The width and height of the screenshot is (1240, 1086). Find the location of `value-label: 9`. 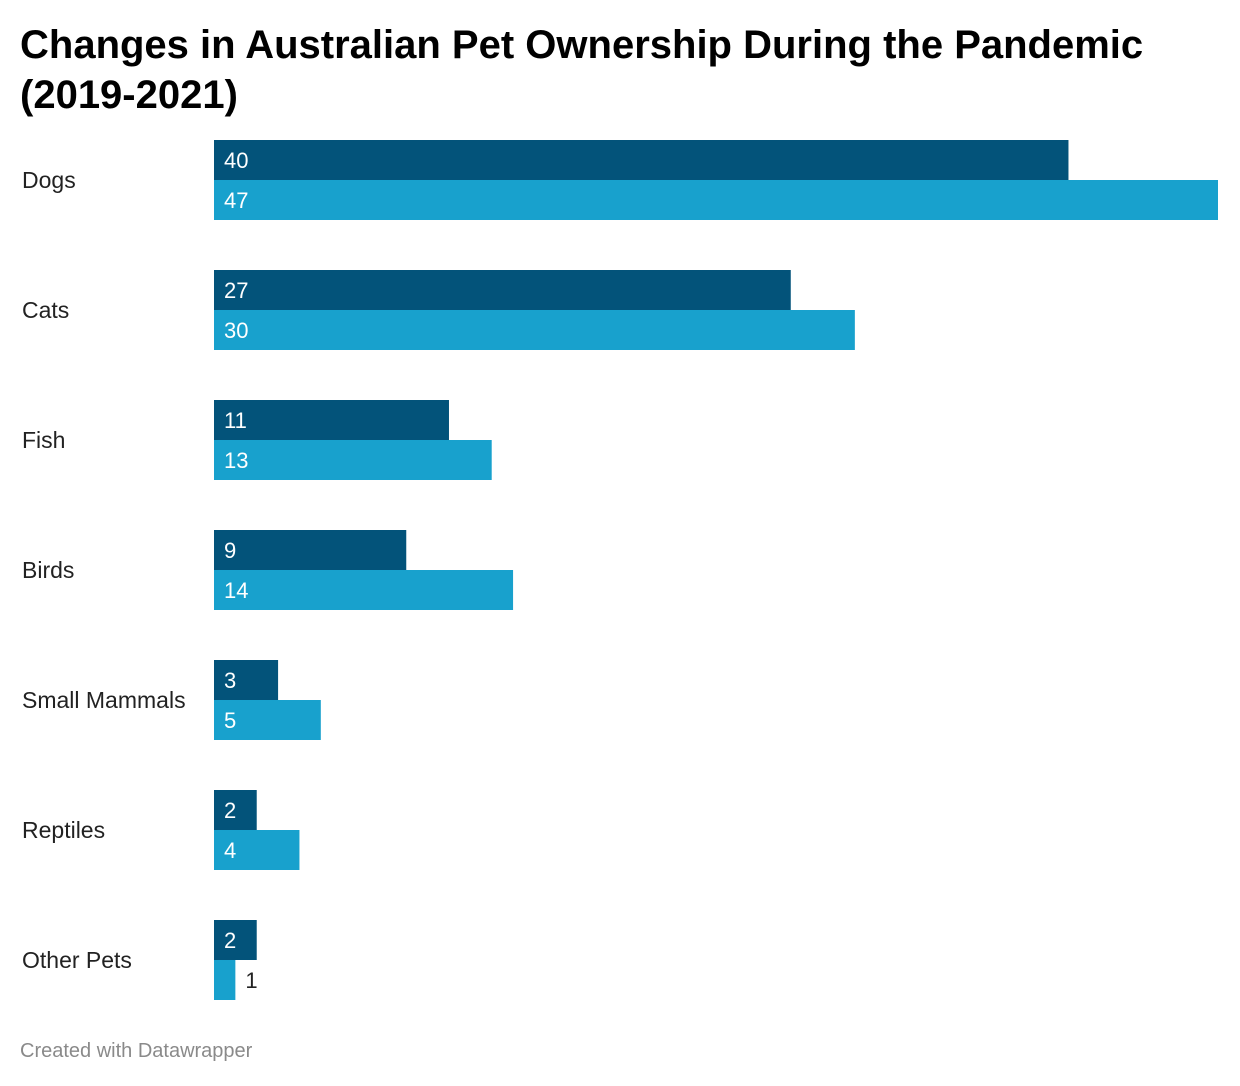

value-label: 9 is located at coordinates (230, 550).